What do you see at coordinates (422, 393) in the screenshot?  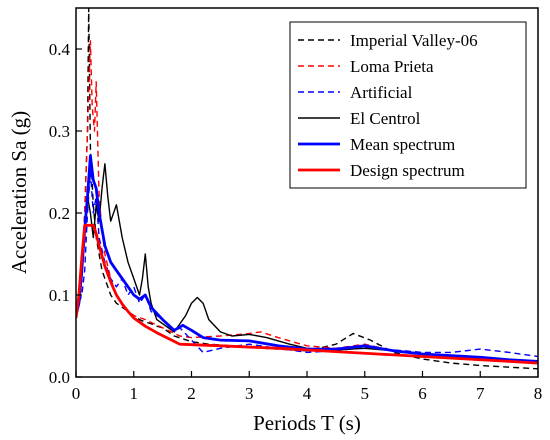 I see `x-tick-label: 6` at bounding box center [422, 393].